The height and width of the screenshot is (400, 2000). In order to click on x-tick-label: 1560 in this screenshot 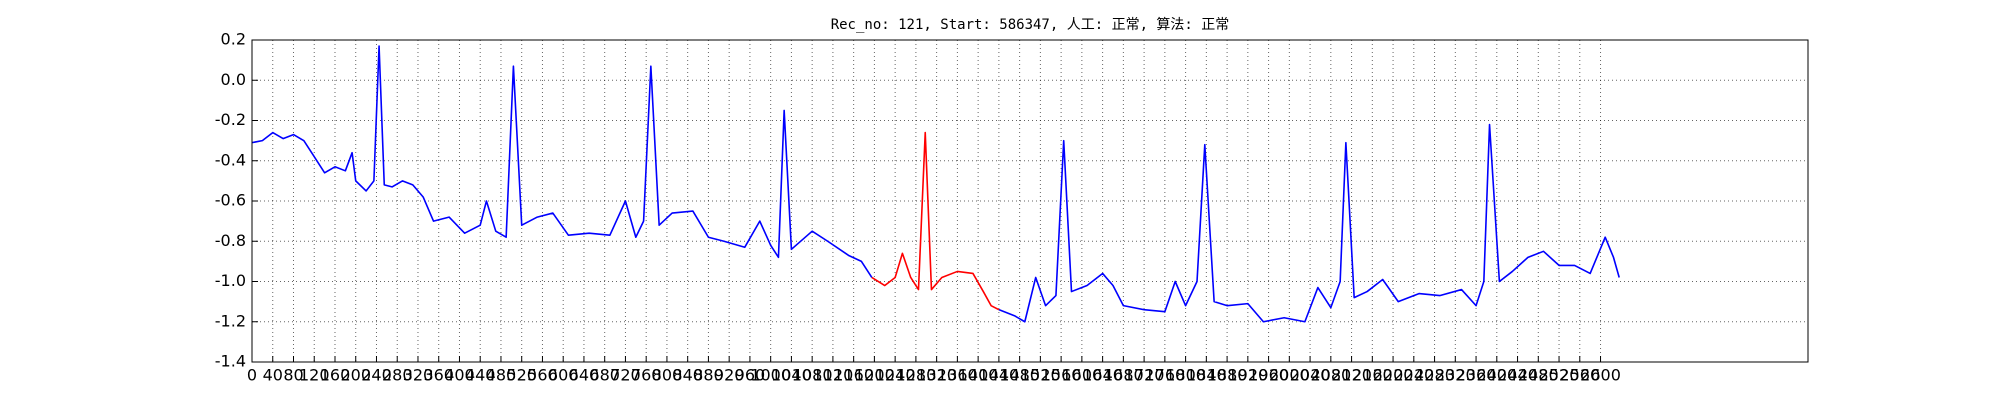, I will do `click(1061, 375)`.